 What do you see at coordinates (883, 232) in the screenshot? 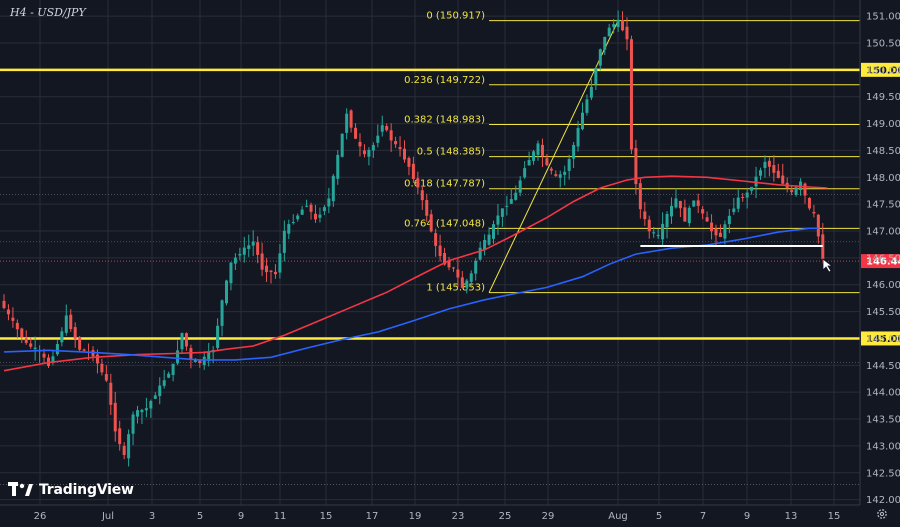
I see `y-tick-label: 147.000` at bounding box center [883, 232].